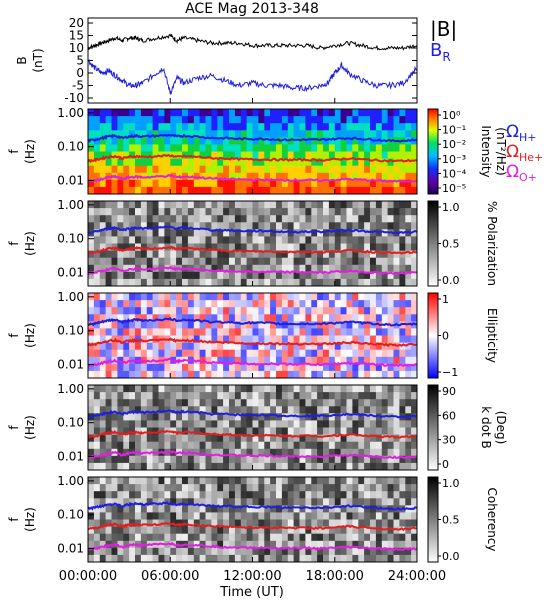 The image size is (550, 600). What do you see at coordinates (70, 147) in the screenshot?
I see `y-tick-label: 0.10` at bounding box center [70, 147].